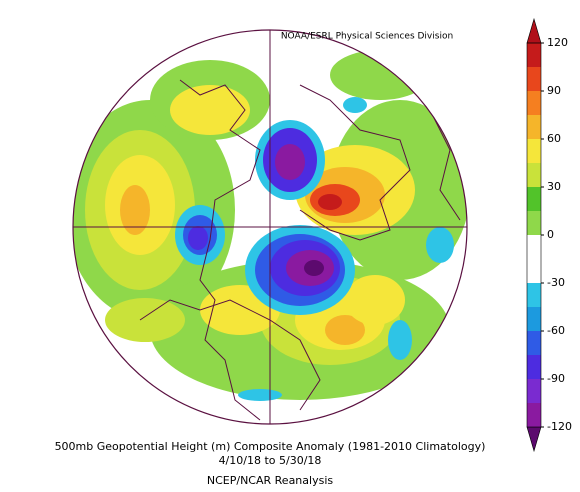 This screenshot has height=492, width=580. Describe the element at coordinates (367, 37) in the screenshot. I see `credit: NOAA/ESRL Physical Sciences Division` at that location.